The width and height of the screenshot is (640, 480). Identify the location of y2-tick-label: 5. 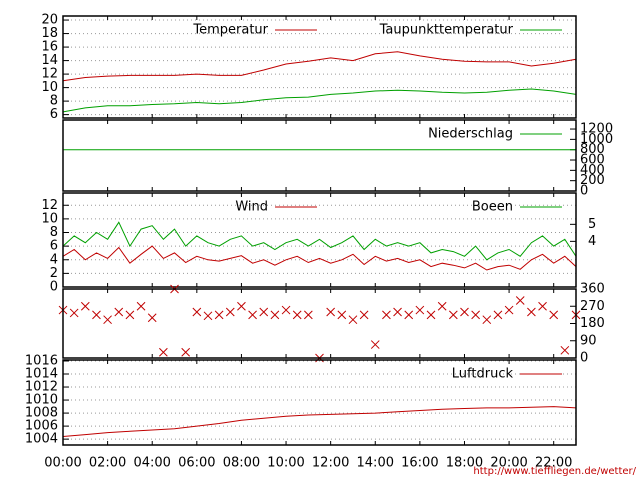
(592, 224).